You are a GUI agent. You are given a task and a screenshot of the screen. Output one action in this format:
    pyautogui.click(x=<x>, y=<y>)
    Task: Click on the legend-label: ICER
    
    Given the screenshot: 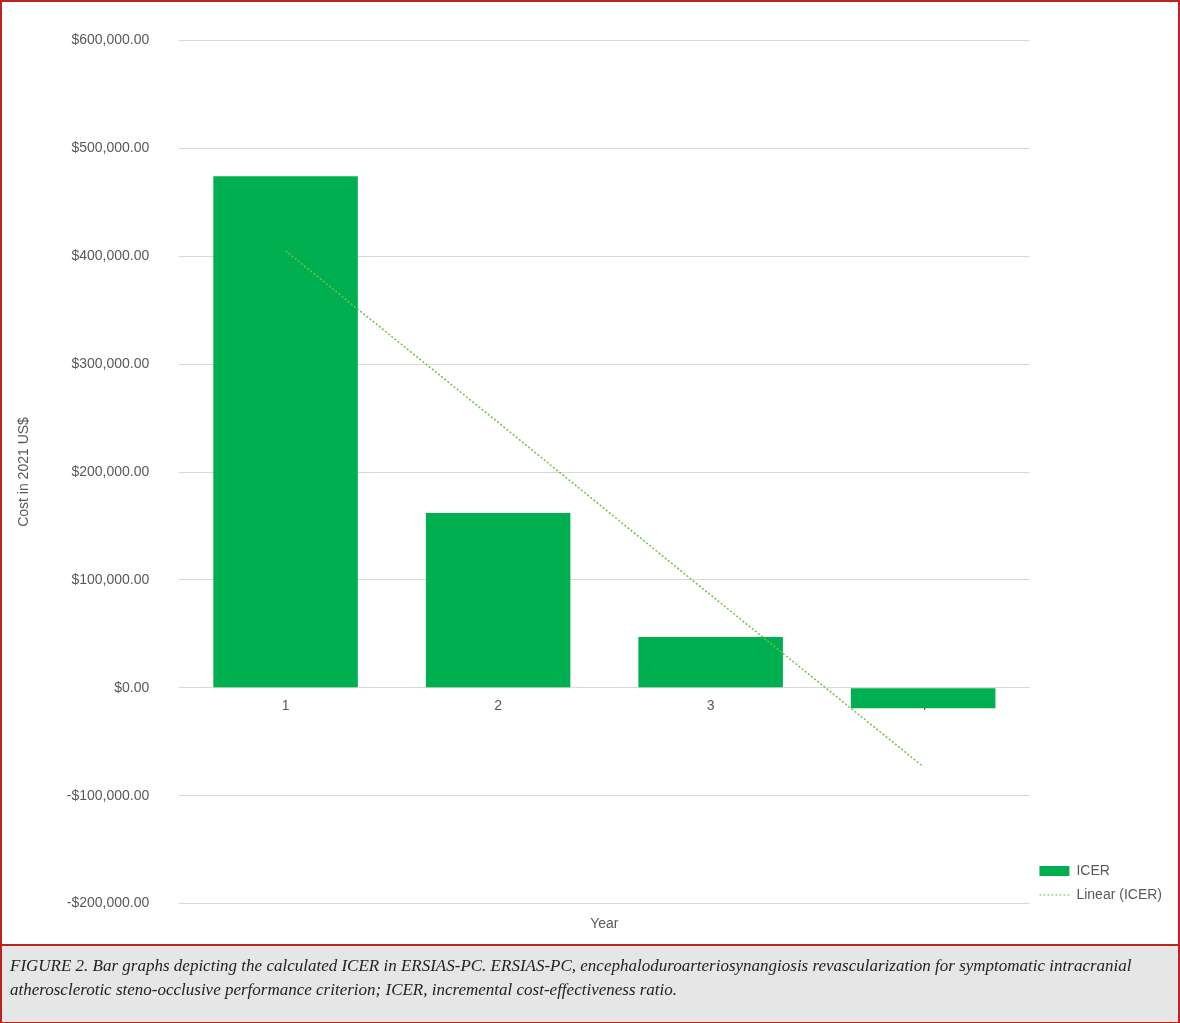 What is the action you would take?
    pyautogui.click(x=1093, y=869)
    